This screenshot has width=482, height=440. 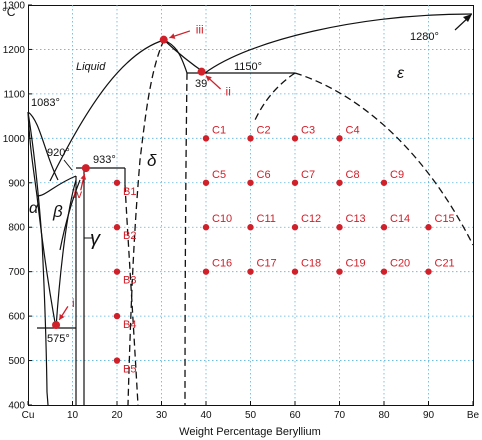 I want to click on sample-label-c7: C7, so click(x=308, y=175).